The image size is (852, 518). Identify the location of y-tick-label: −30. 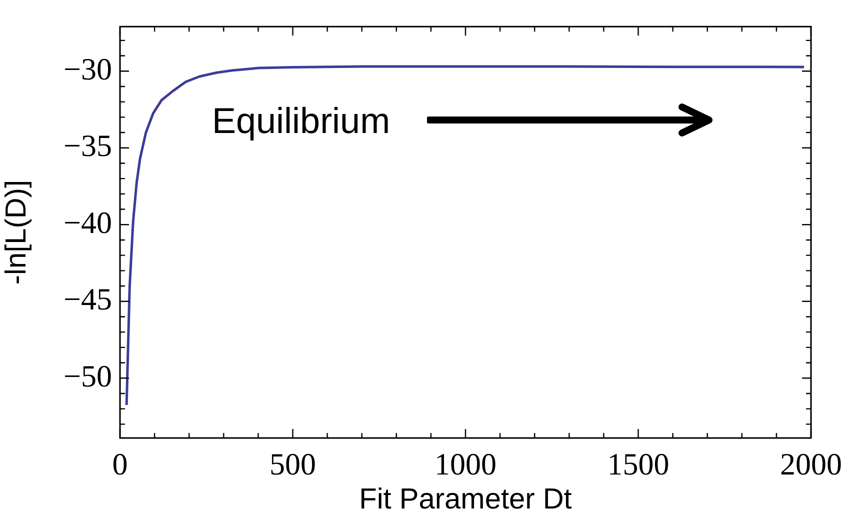
(88, 68).